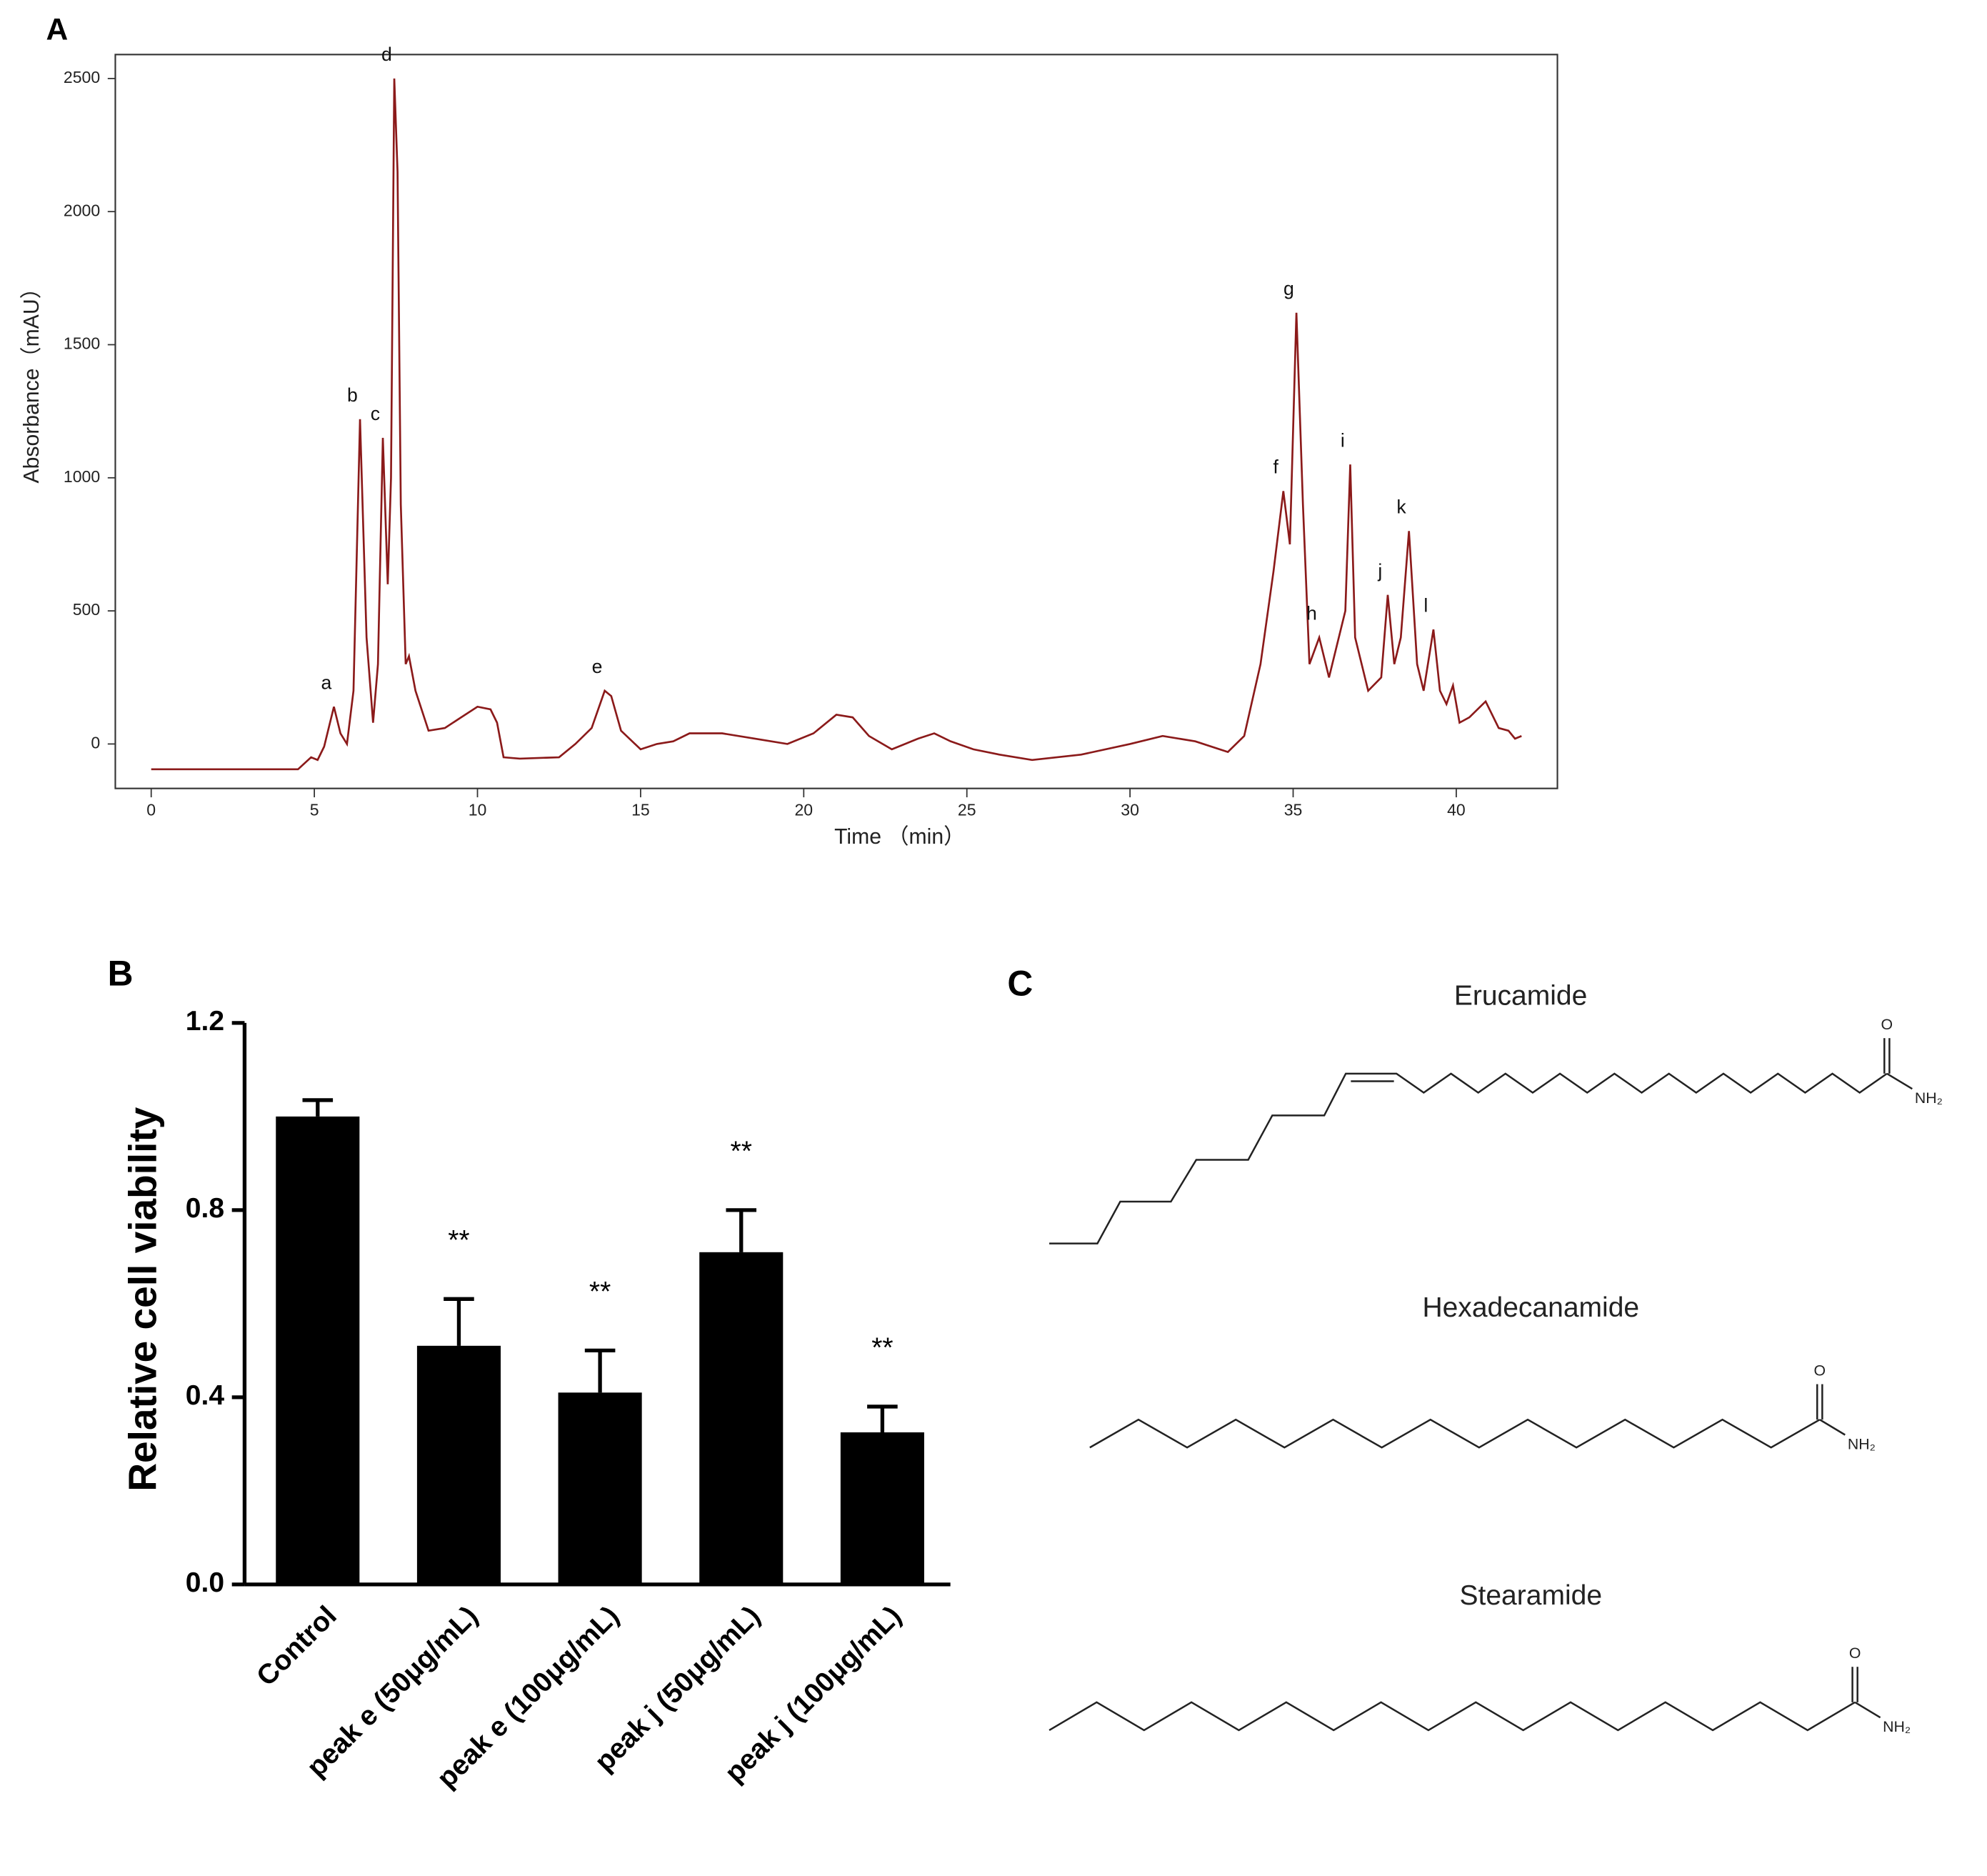 The image size is (1987, 1876). What do you see at coordinates (326, 682) in the screenshot?
I see `peak-label: a` at bounding box center [326, 682].